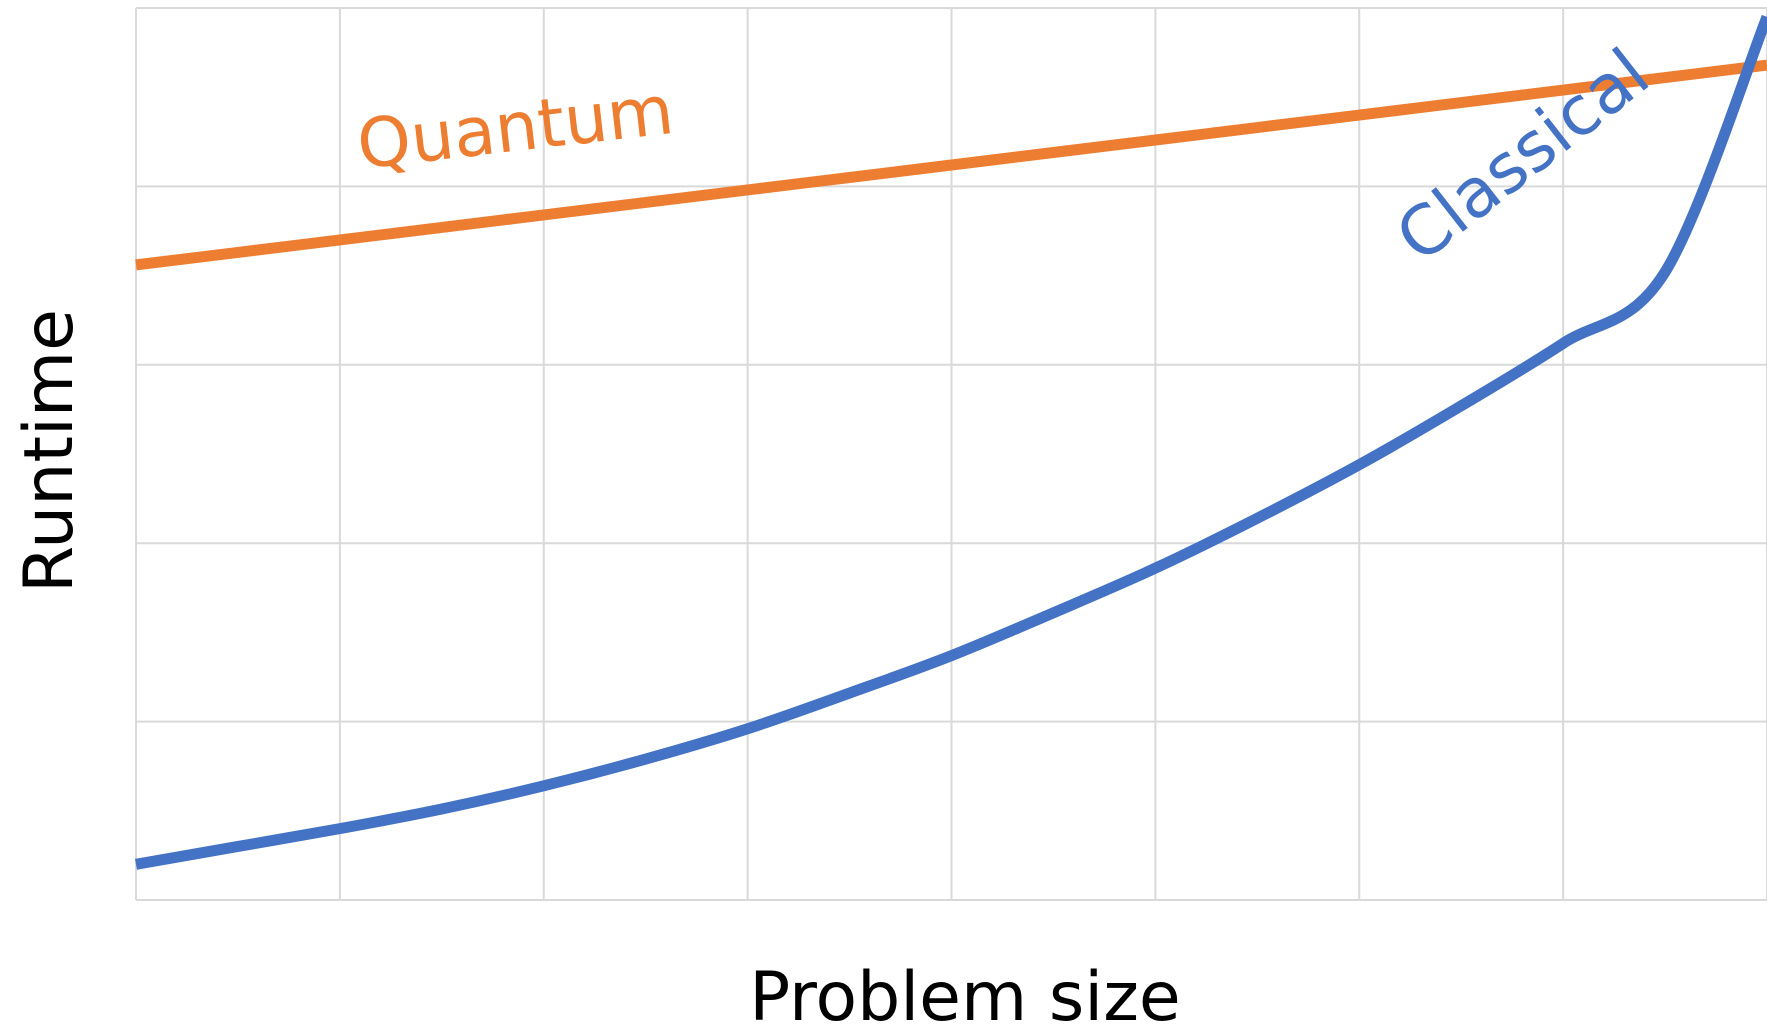 This screenshot has width=1767, height=1029. I want to click on y-axis-label: Runtime, so click(49, 451).